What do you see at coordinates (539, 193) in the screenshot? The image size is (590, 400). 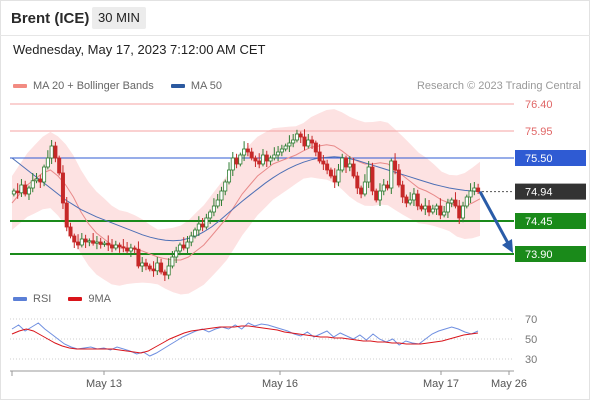 I see `level-label-last: 74.94` at bounding box center [539, 193].